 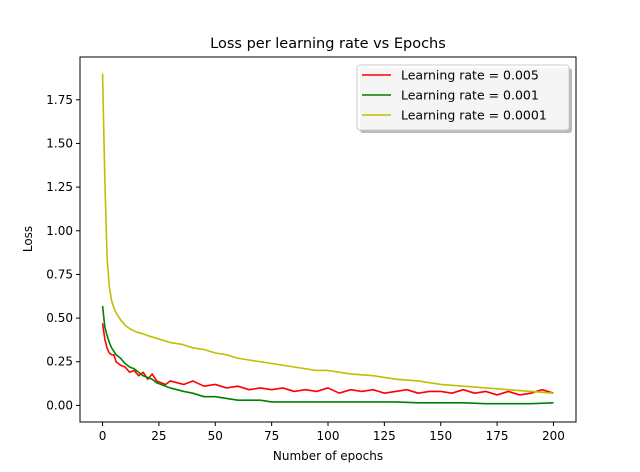 I want to click on legend-label-2: Learning rate = 0.001, so click(x=470, y=95).